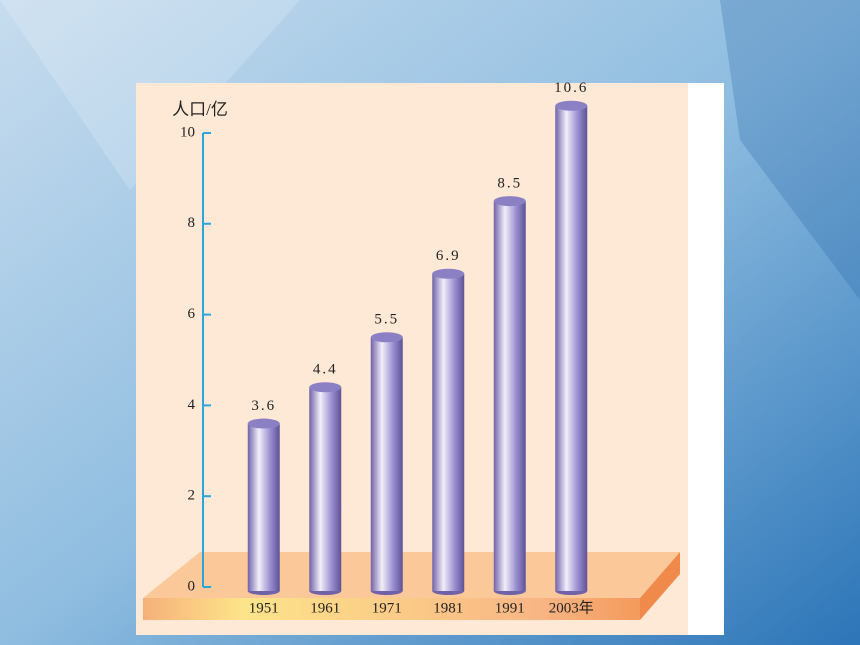  Describe the element at coordinates (448, 256) in the screenshot. I see `value-label: 6.9` at that location.